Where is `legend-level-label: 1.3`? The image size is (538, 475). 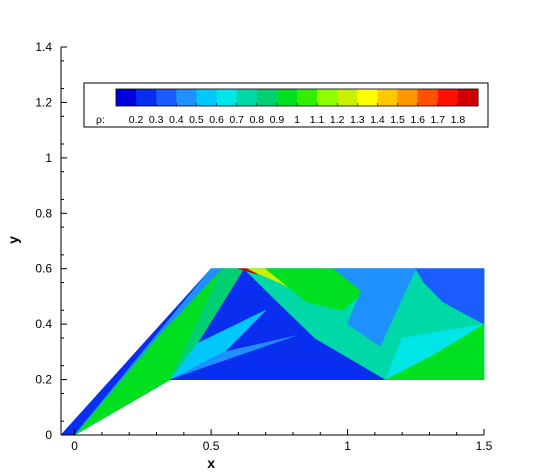
legend-level-label: 1.3 is located at coordinates (357, 120).